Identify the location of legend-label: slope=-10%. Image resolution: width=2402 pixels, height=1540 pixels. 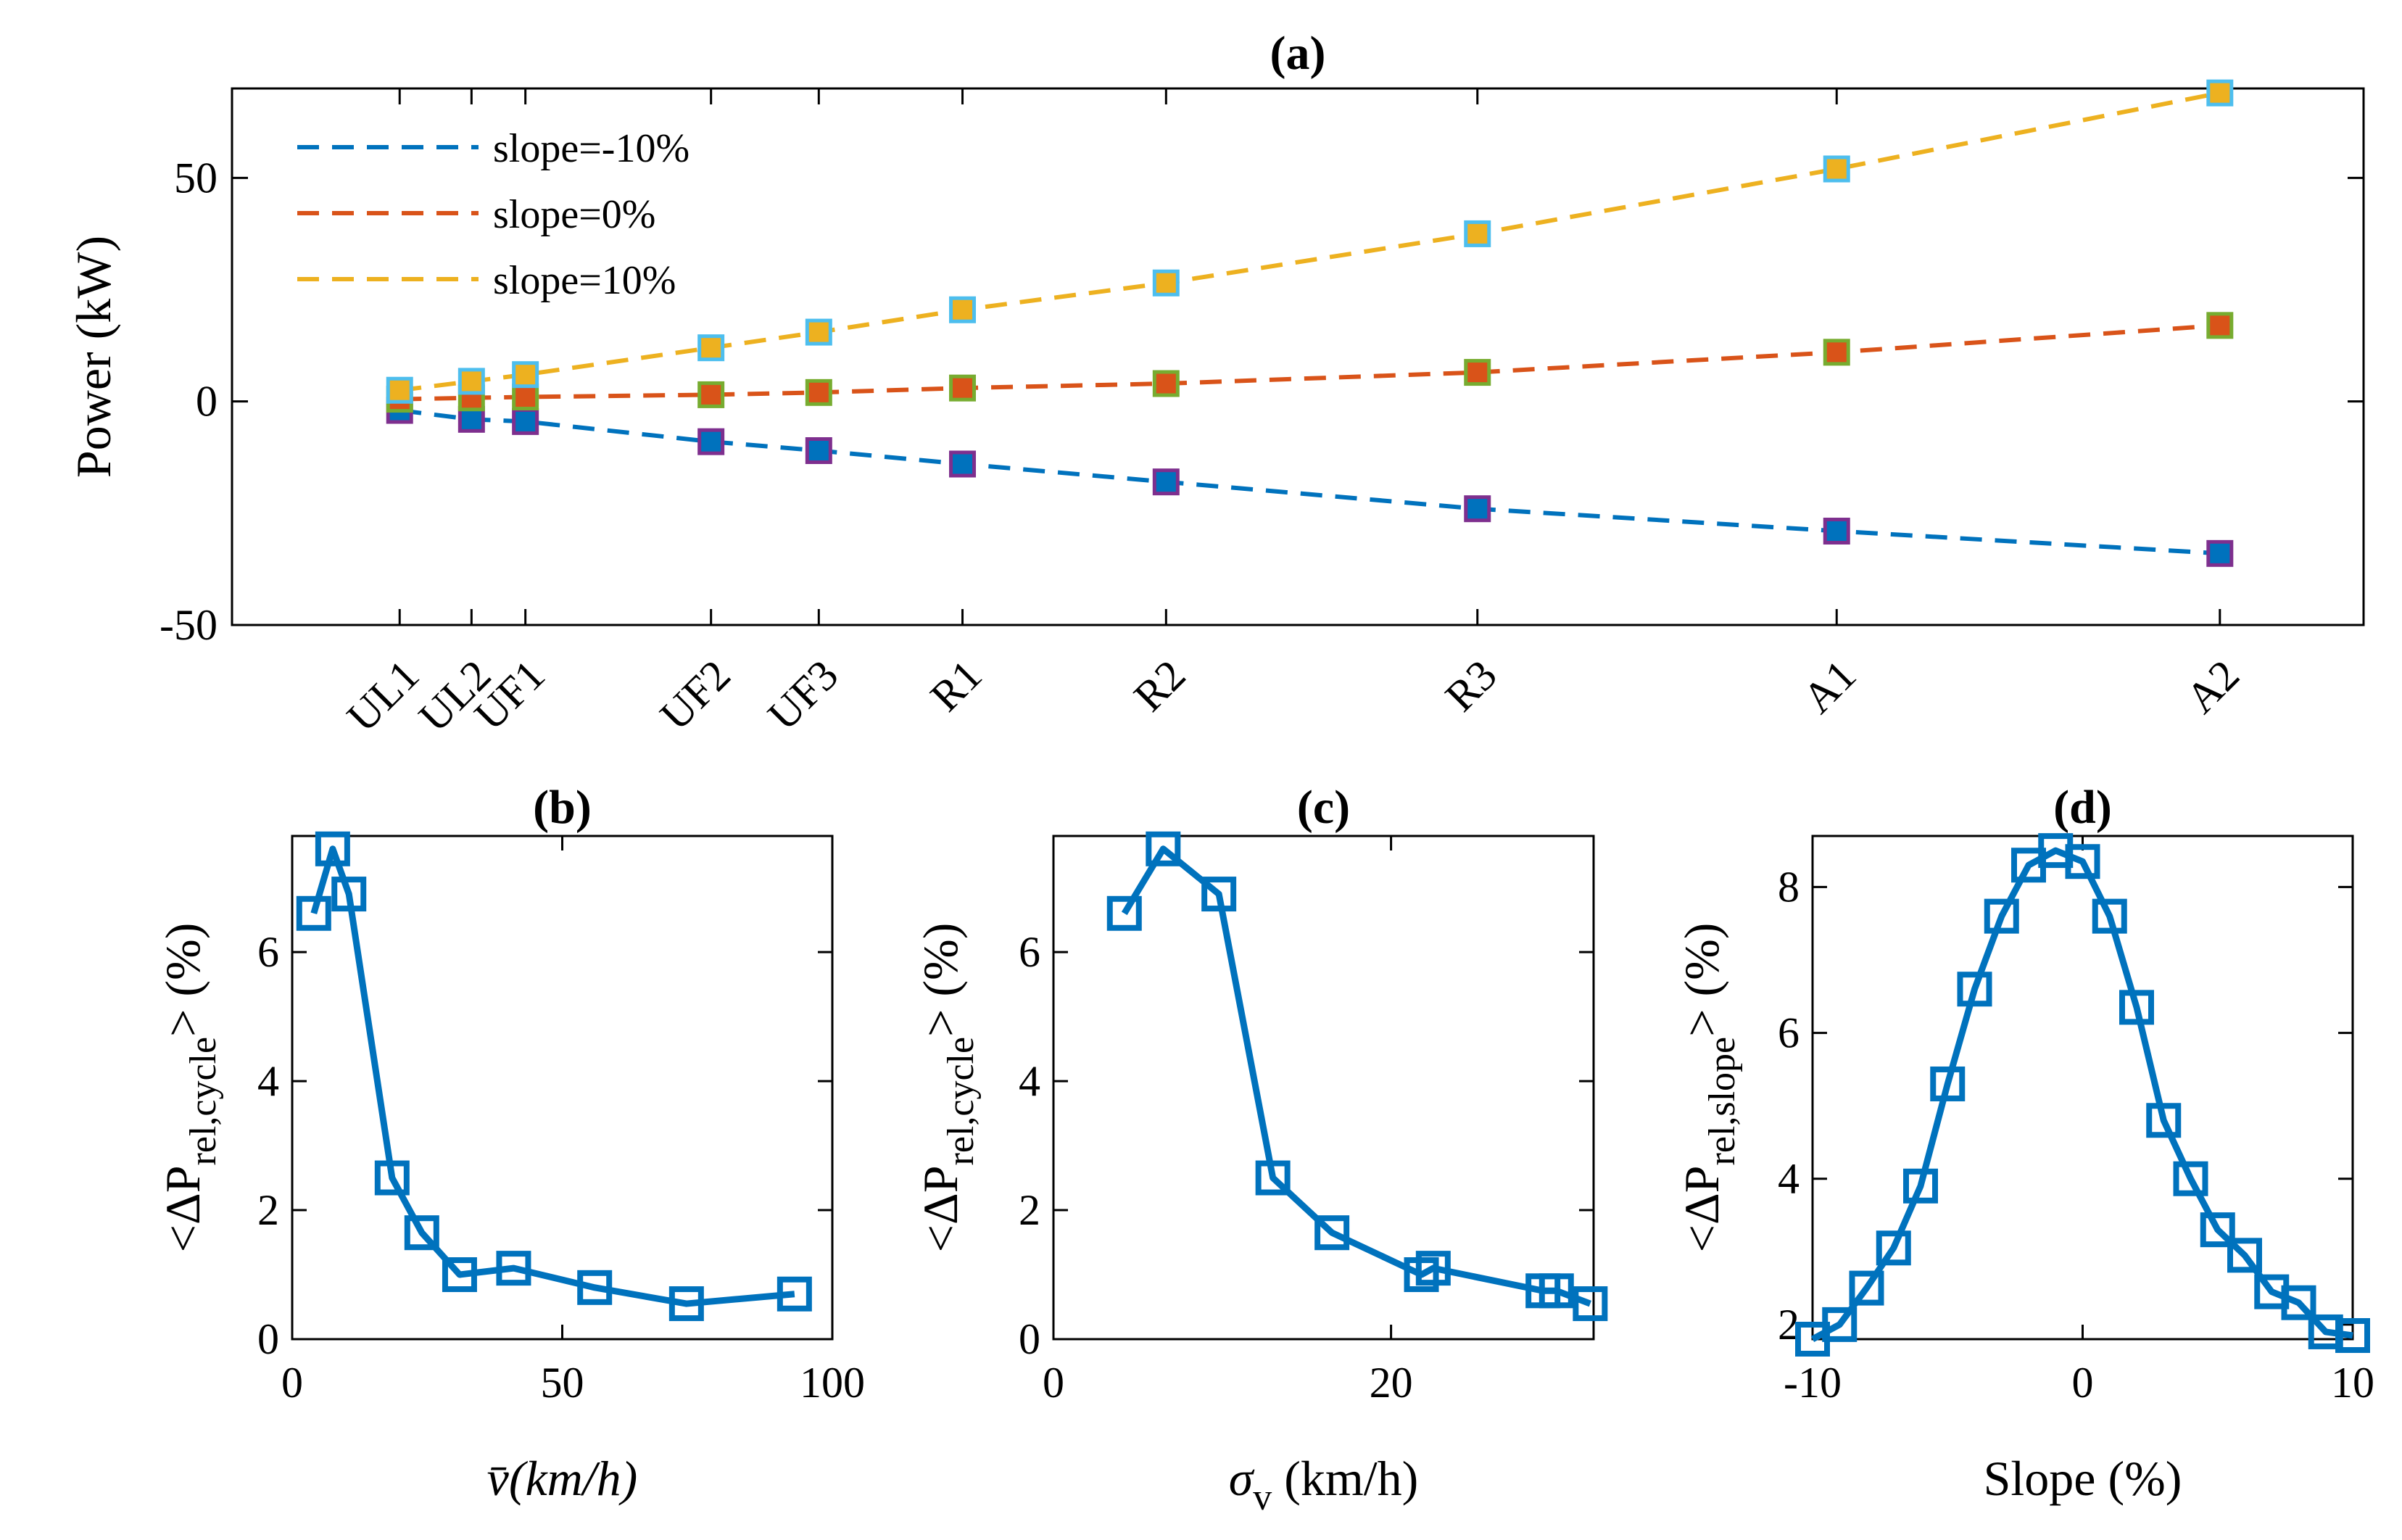
(591, 148).